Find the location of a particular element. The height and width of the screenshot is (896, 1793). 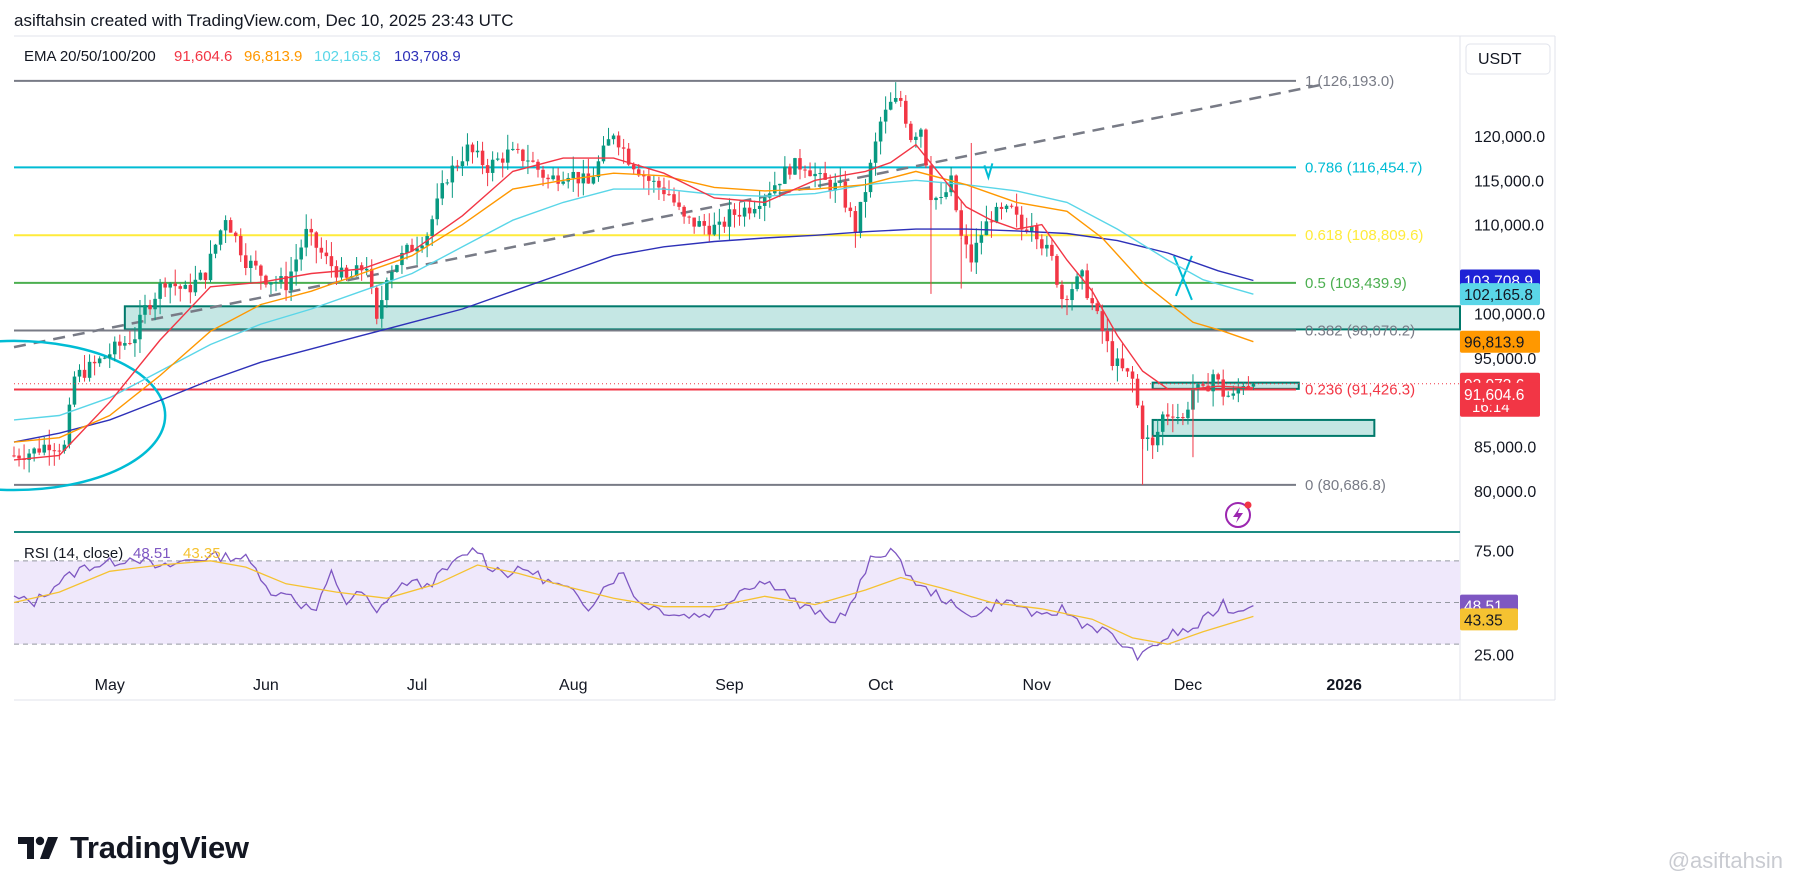

time-tick-dec: Dec is located at coordinates (1188, 685).